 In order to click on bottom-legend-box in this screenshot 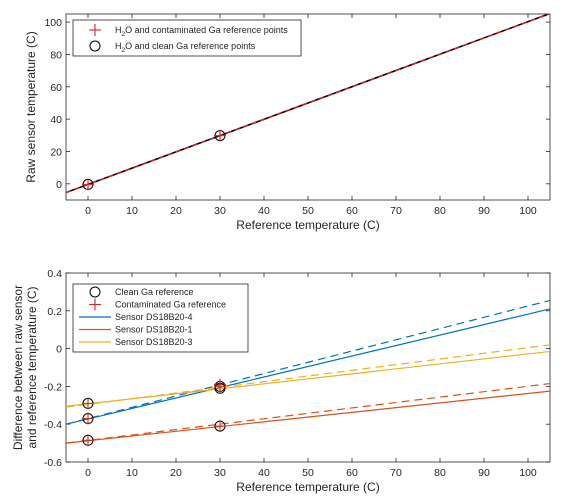, I will do `click(160, 318)`.